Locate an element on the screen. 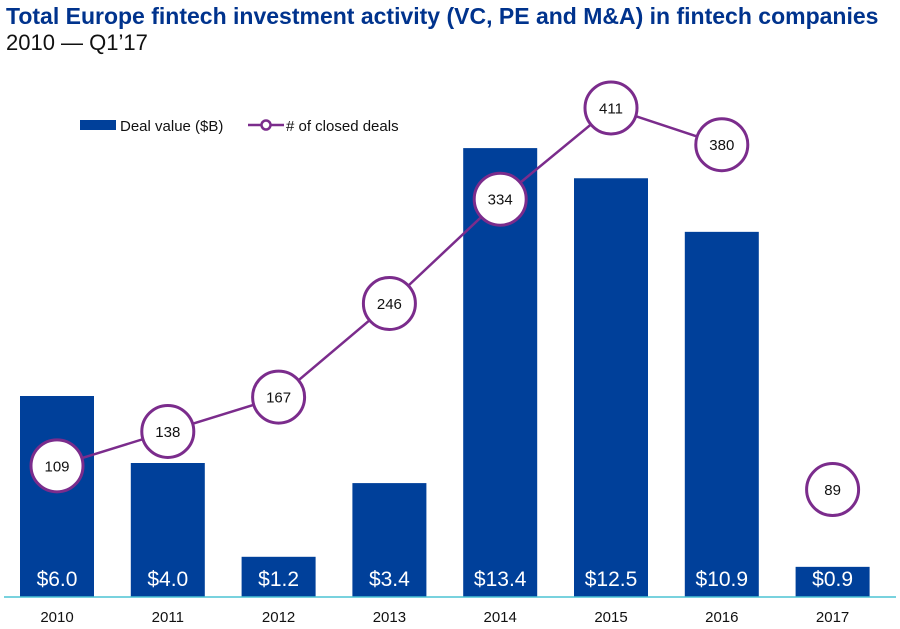  deals-label-2017: 89 is located at coordinates (832, 490).